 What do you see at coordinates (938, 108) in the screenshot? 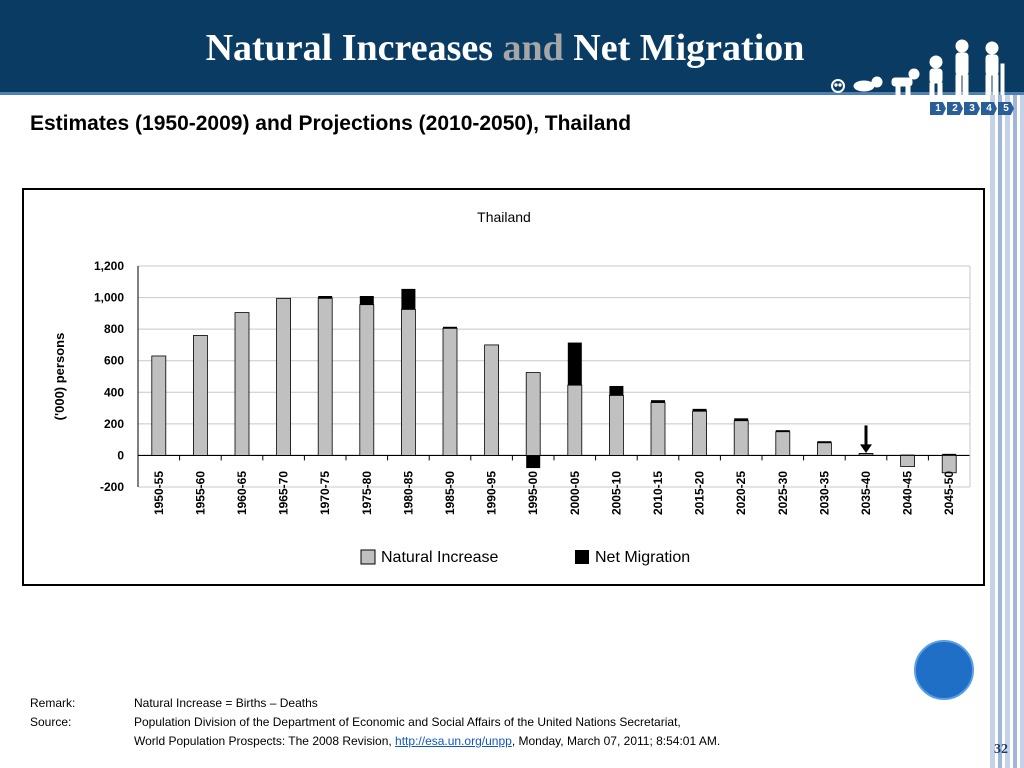
I see `nav-item-1: 1` at bounding box center [938, 108].